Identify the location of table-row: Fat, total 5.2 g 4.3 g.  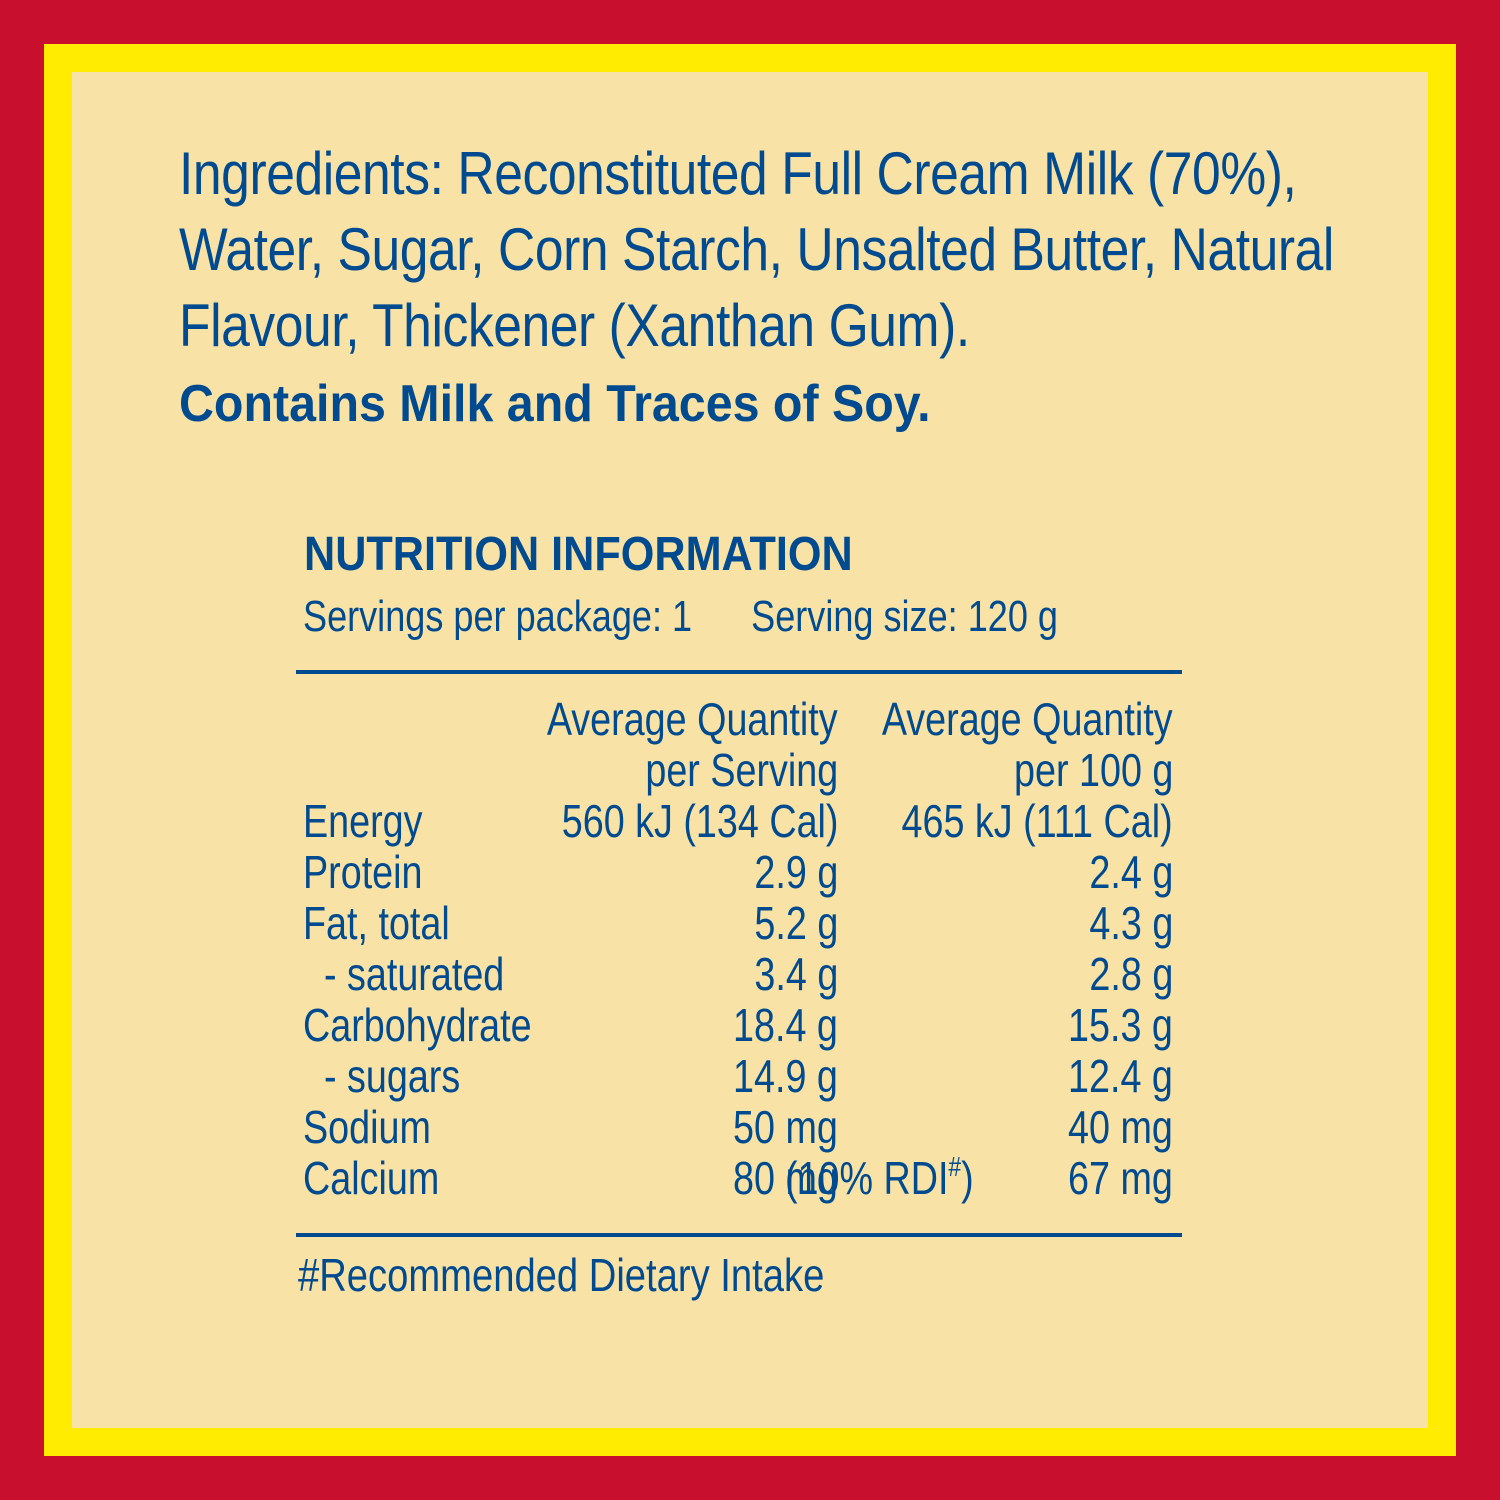
(738, 923).